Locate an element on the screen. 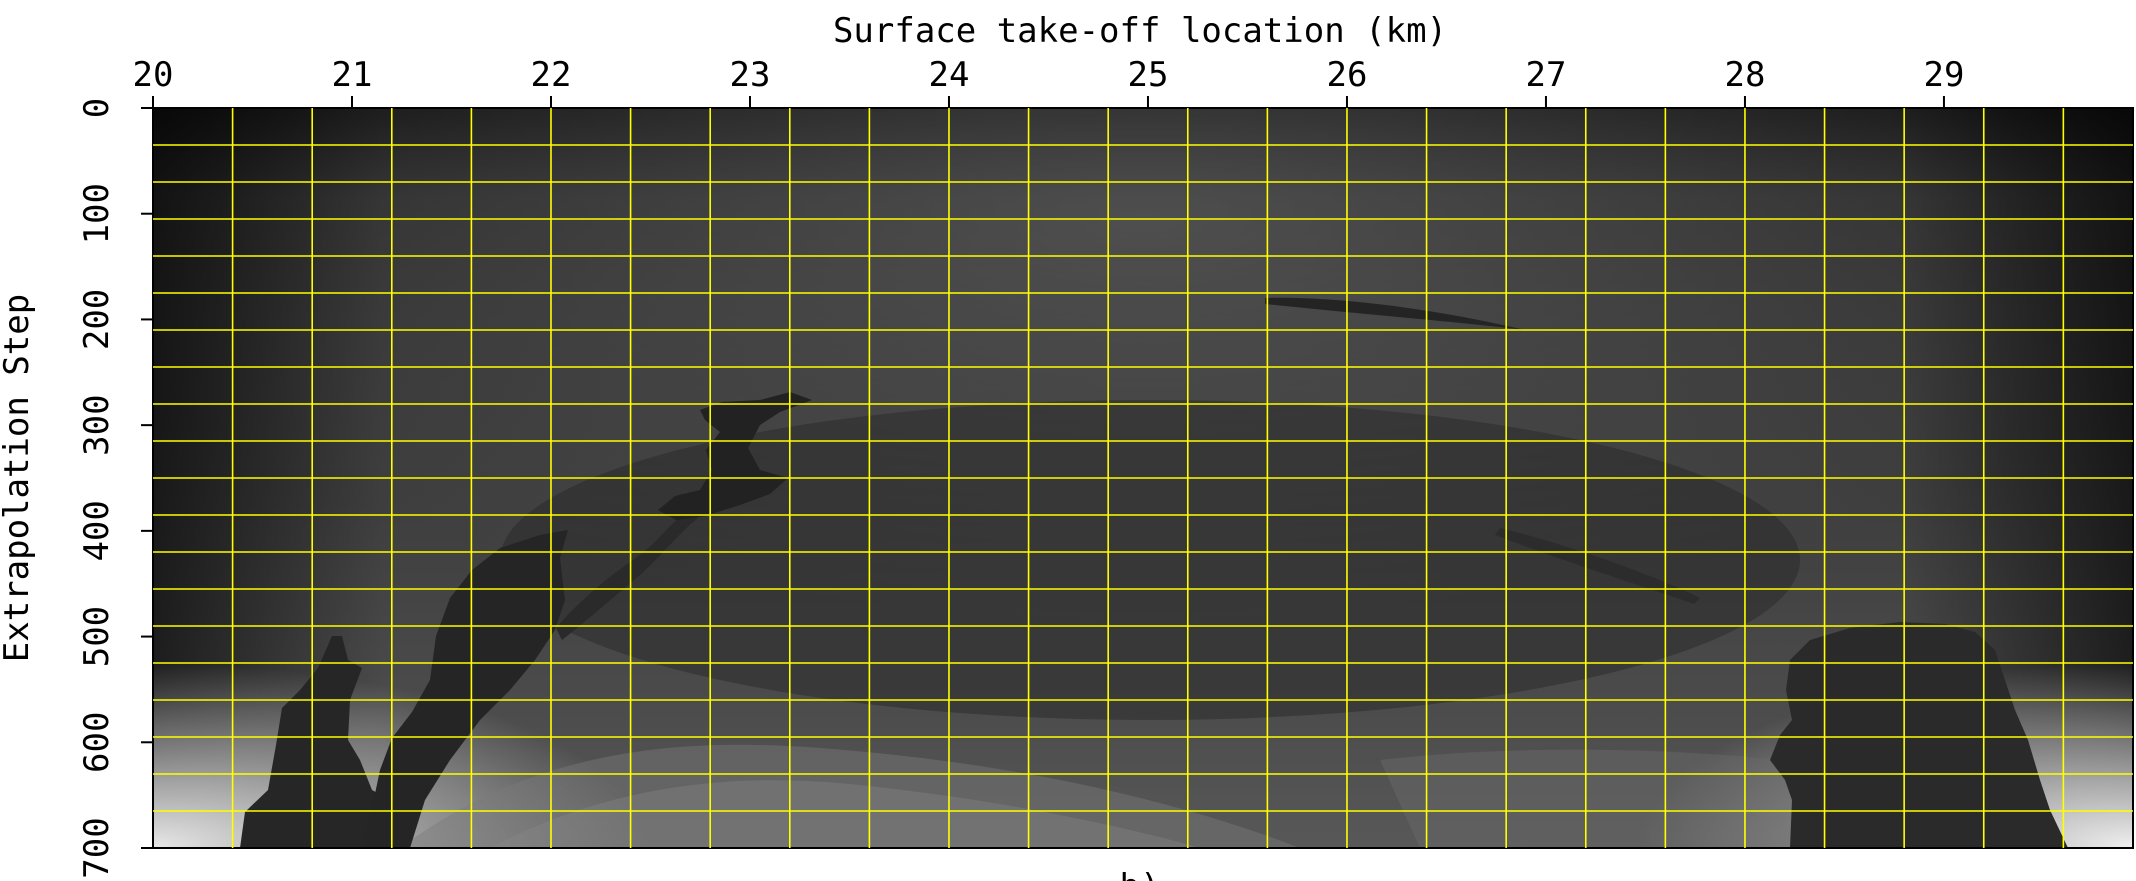 The height and width of the screenshot is (881, 2136). y-tick-label: 700 is located at coordinates (97, 847).